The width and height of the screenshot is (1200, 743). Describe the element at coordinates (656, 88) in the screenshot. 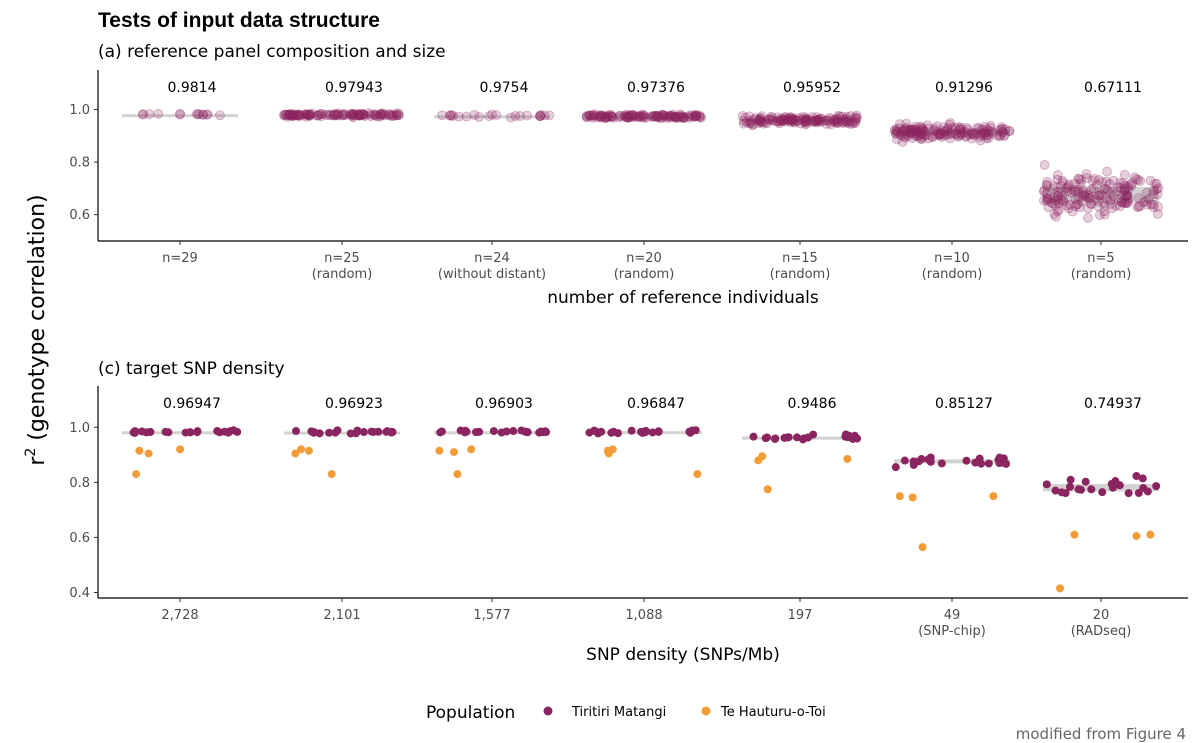

I see `mean-label: 0.97376` at that location.